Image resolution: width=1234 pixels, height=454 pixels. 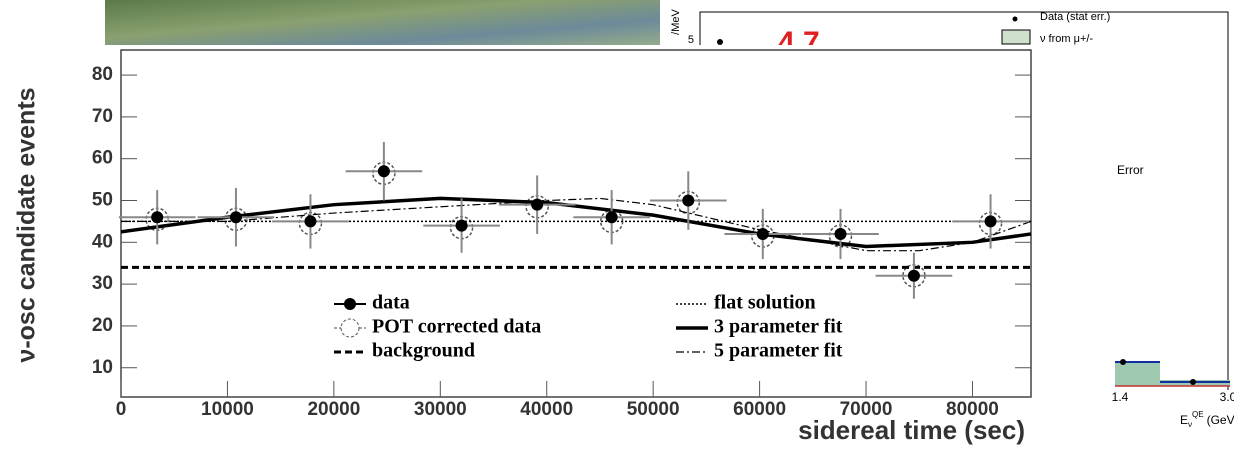 What do you see at coordinates (102, 325) in the screenshot?
I see `y-tick-label: 20` at bounding box center [102, 325].